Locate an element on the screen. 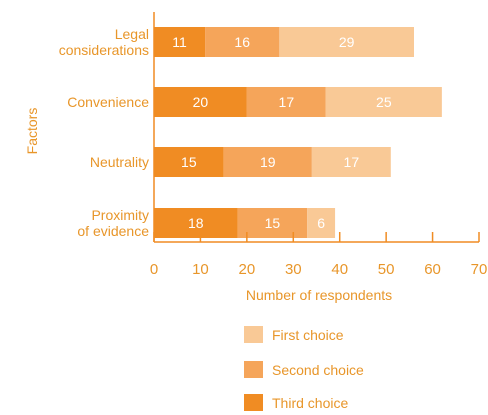  bar-value-label: 6 is located at coordinates (321, 223).